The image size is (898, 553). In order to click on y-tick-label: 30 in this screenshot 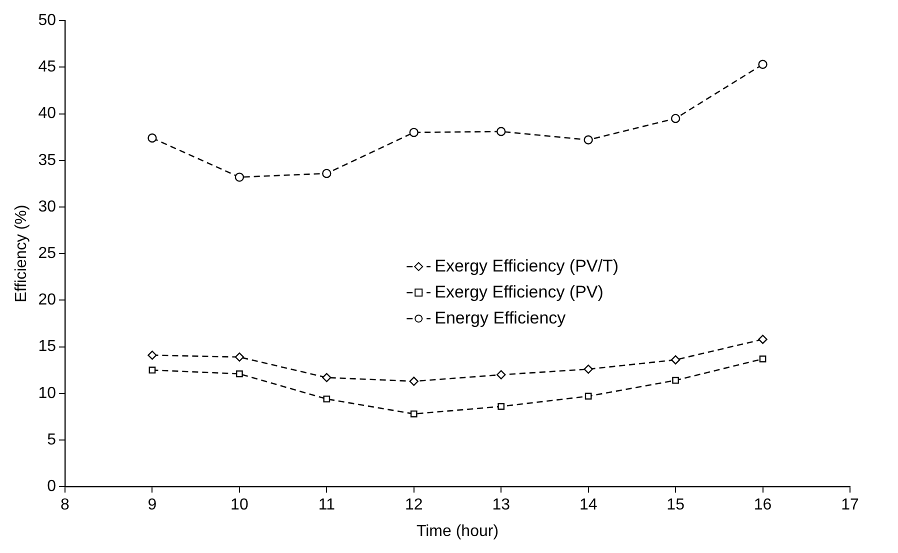, I will do `click(47, 207)`.